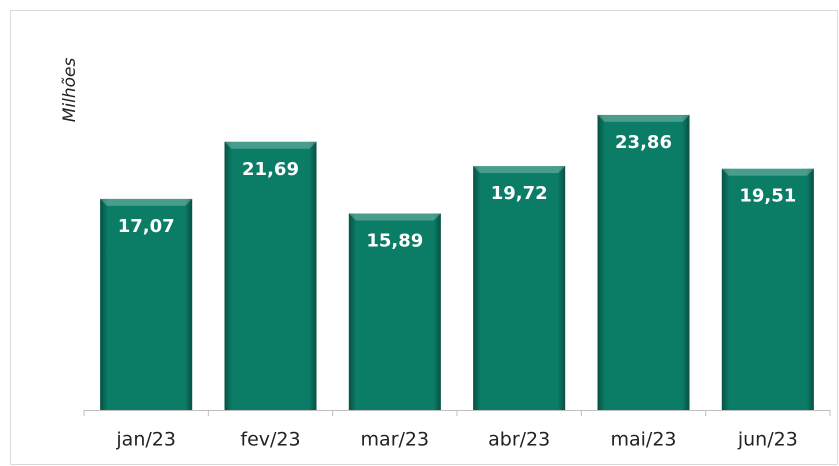  What do you see at coordinates (270, 440) in the screenshot?
I see `x-tick-label: fev/23` at bounding box center [270, 440].